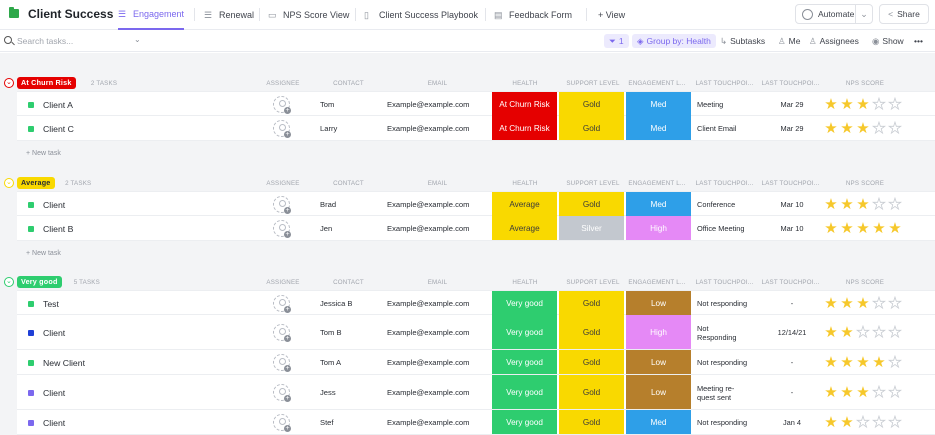  I want to click on contact-cell: Tom A, so click(331, 362).